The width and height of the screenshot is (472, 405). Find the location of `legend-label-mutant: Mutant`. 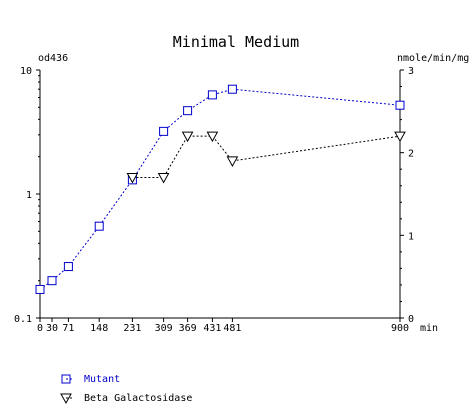

legend-label-mutant: Mutant is located at coordinates (102, 379).